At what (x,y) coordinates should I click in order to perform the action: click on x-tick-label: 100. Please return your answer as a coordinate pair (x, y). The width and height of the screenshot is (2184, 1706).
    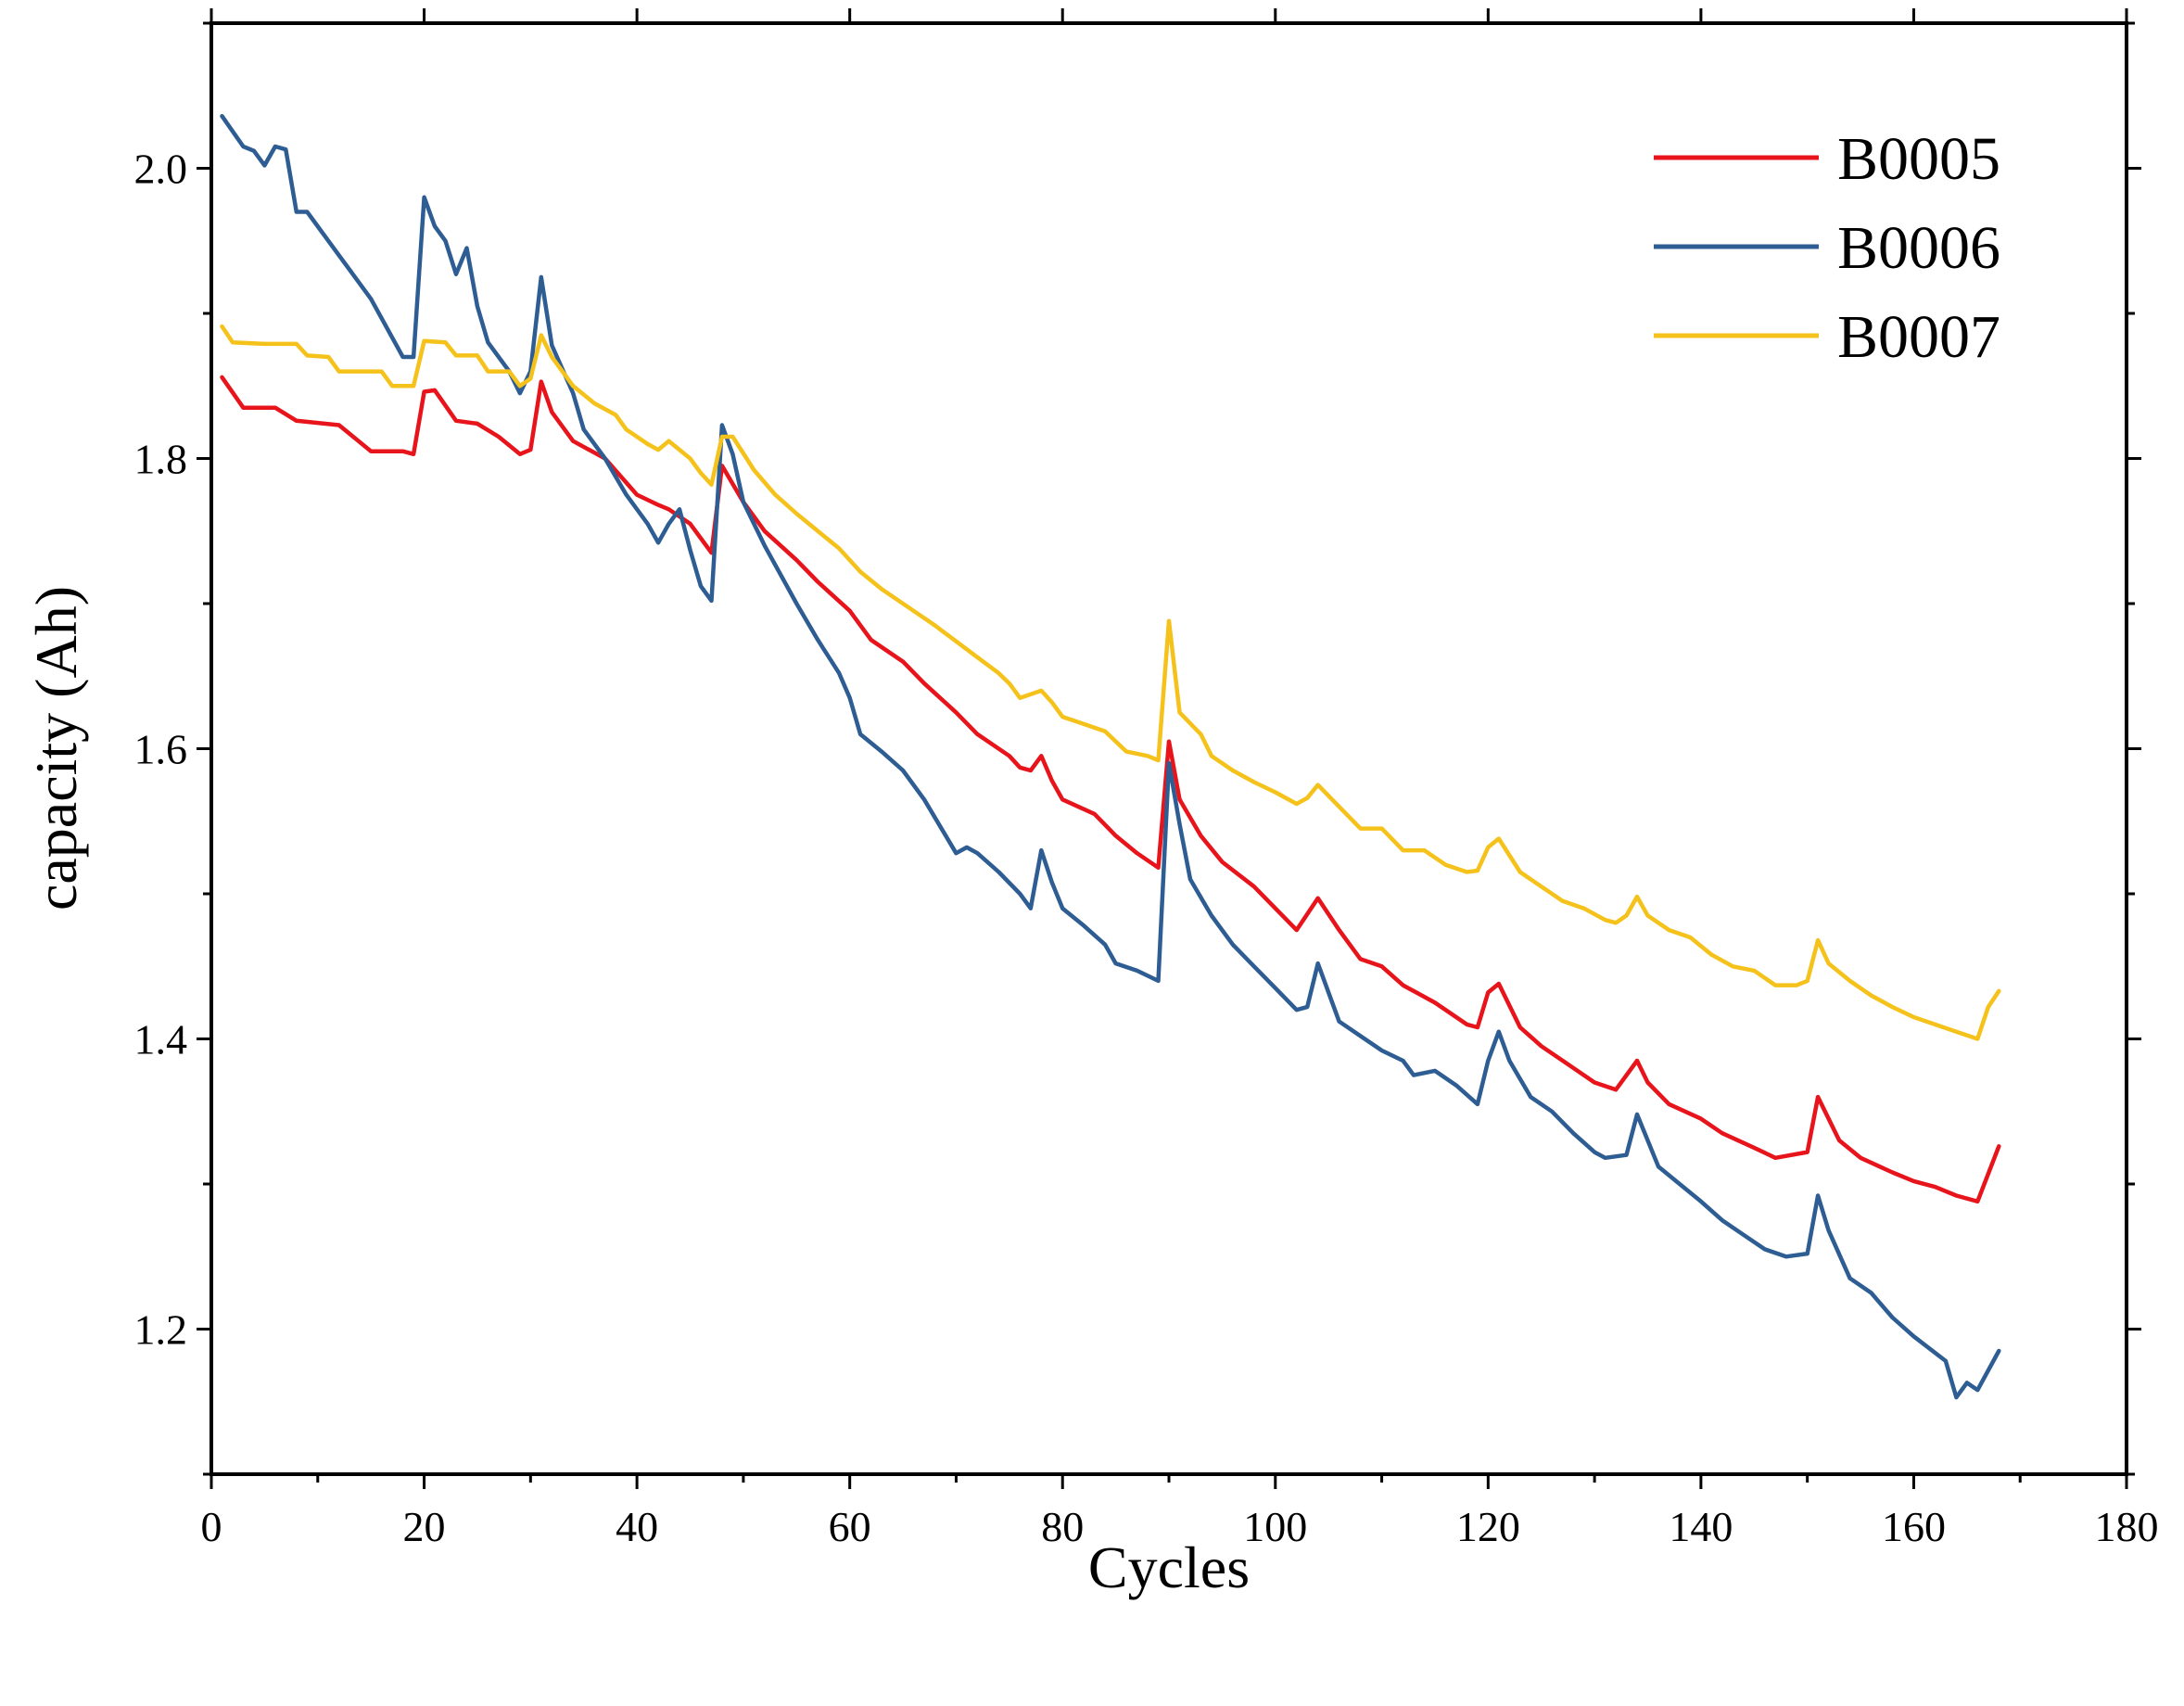
    Looking at the image, I should click on (1275, 1526).